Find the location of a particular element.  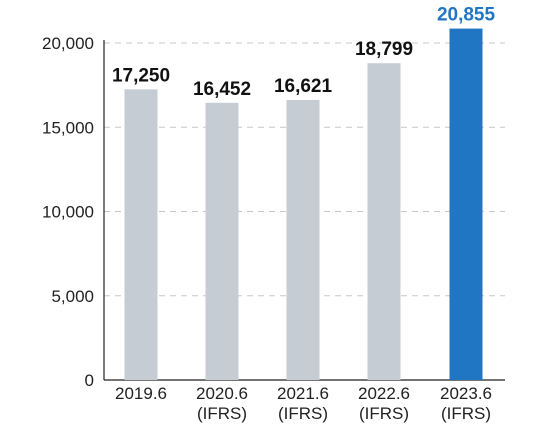

y-tick-label: 10,000 is located at coordinates (68, 212).